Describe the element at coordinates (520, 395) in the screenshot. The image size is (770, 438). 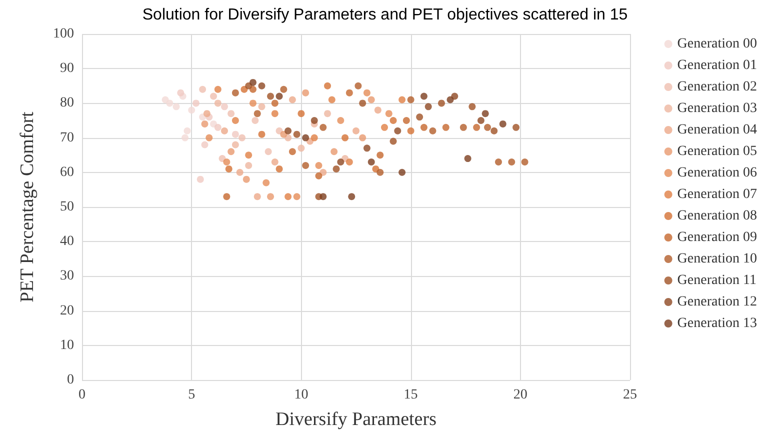
I see `x-tick-label: 20` at that location.